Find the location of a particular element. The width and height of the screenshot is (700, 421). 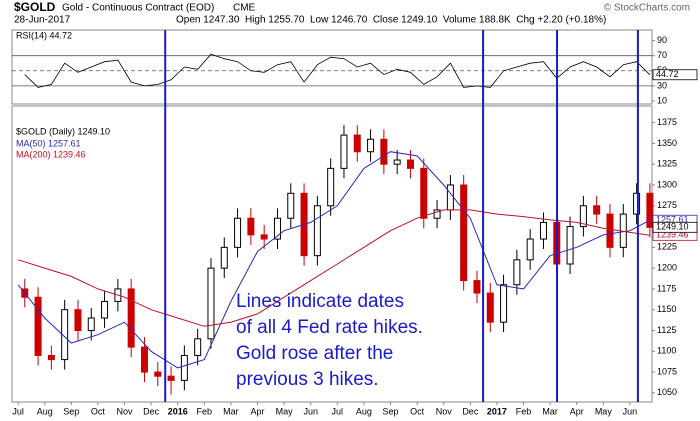

last-ma200: 1239.46 is located at coordinates (672, 235).